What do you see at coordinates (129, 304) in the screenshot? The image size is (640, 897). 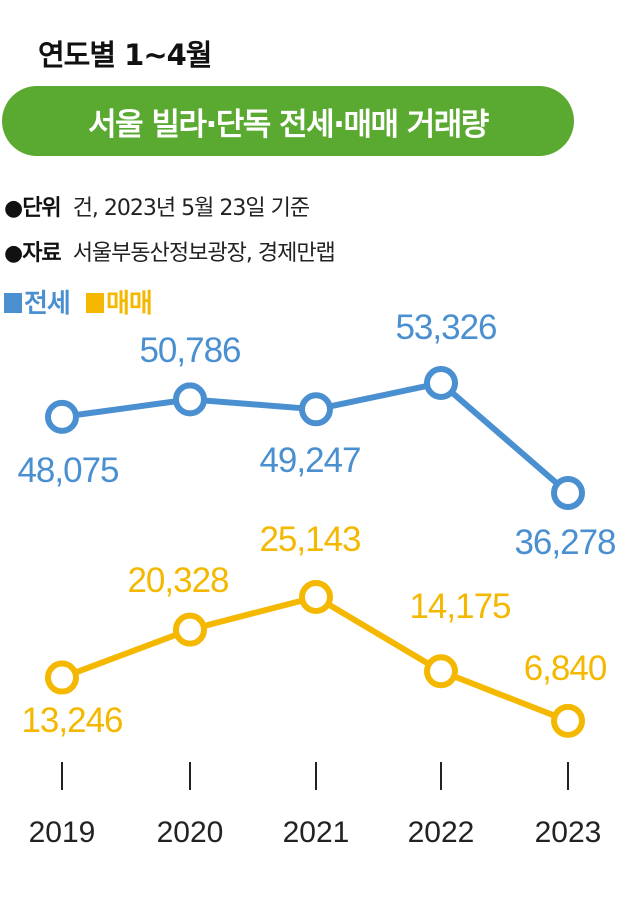 I see `legend-label-maemae: 매매` at bounding box center [129, 304].